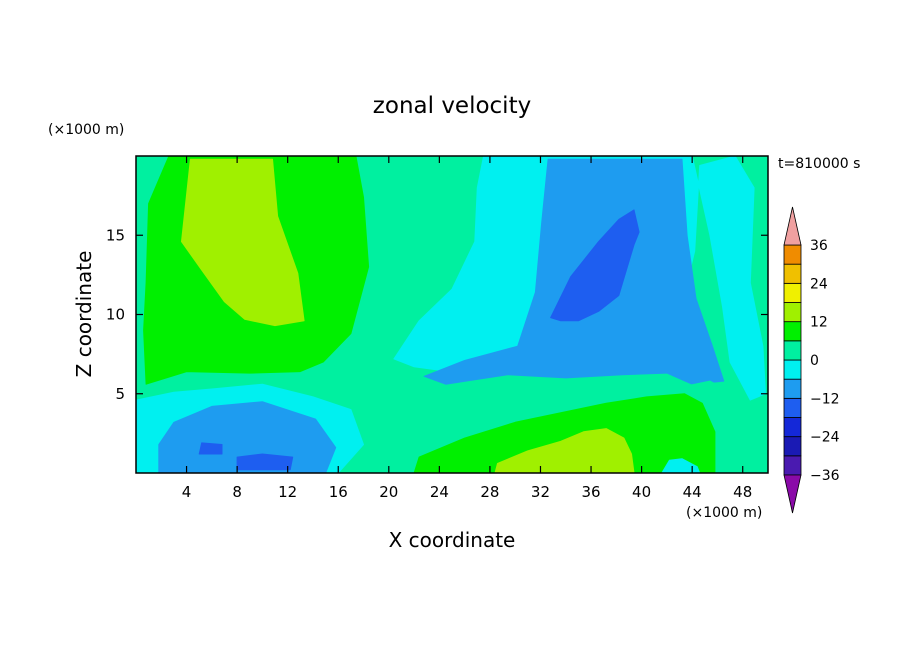 This screenshot has width=904, height=654. I want to click on colorbar-label: 12, so click(819, 323).